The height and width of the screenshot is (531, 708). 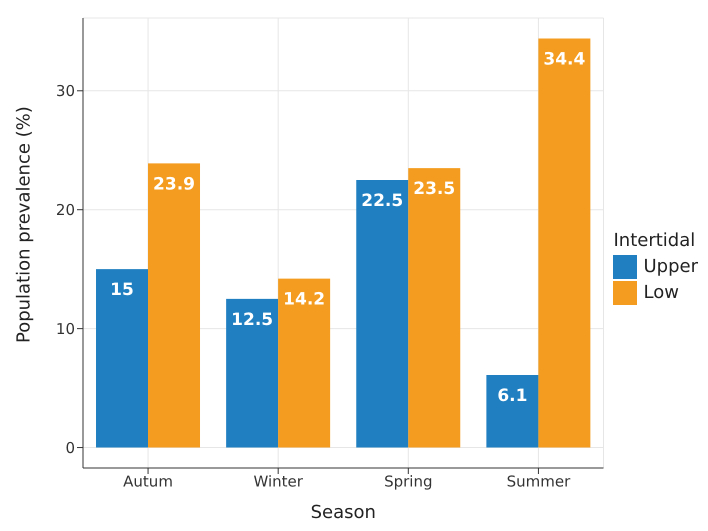 I want to click on x-tick-label: Autum, so click(x=148, y=481).